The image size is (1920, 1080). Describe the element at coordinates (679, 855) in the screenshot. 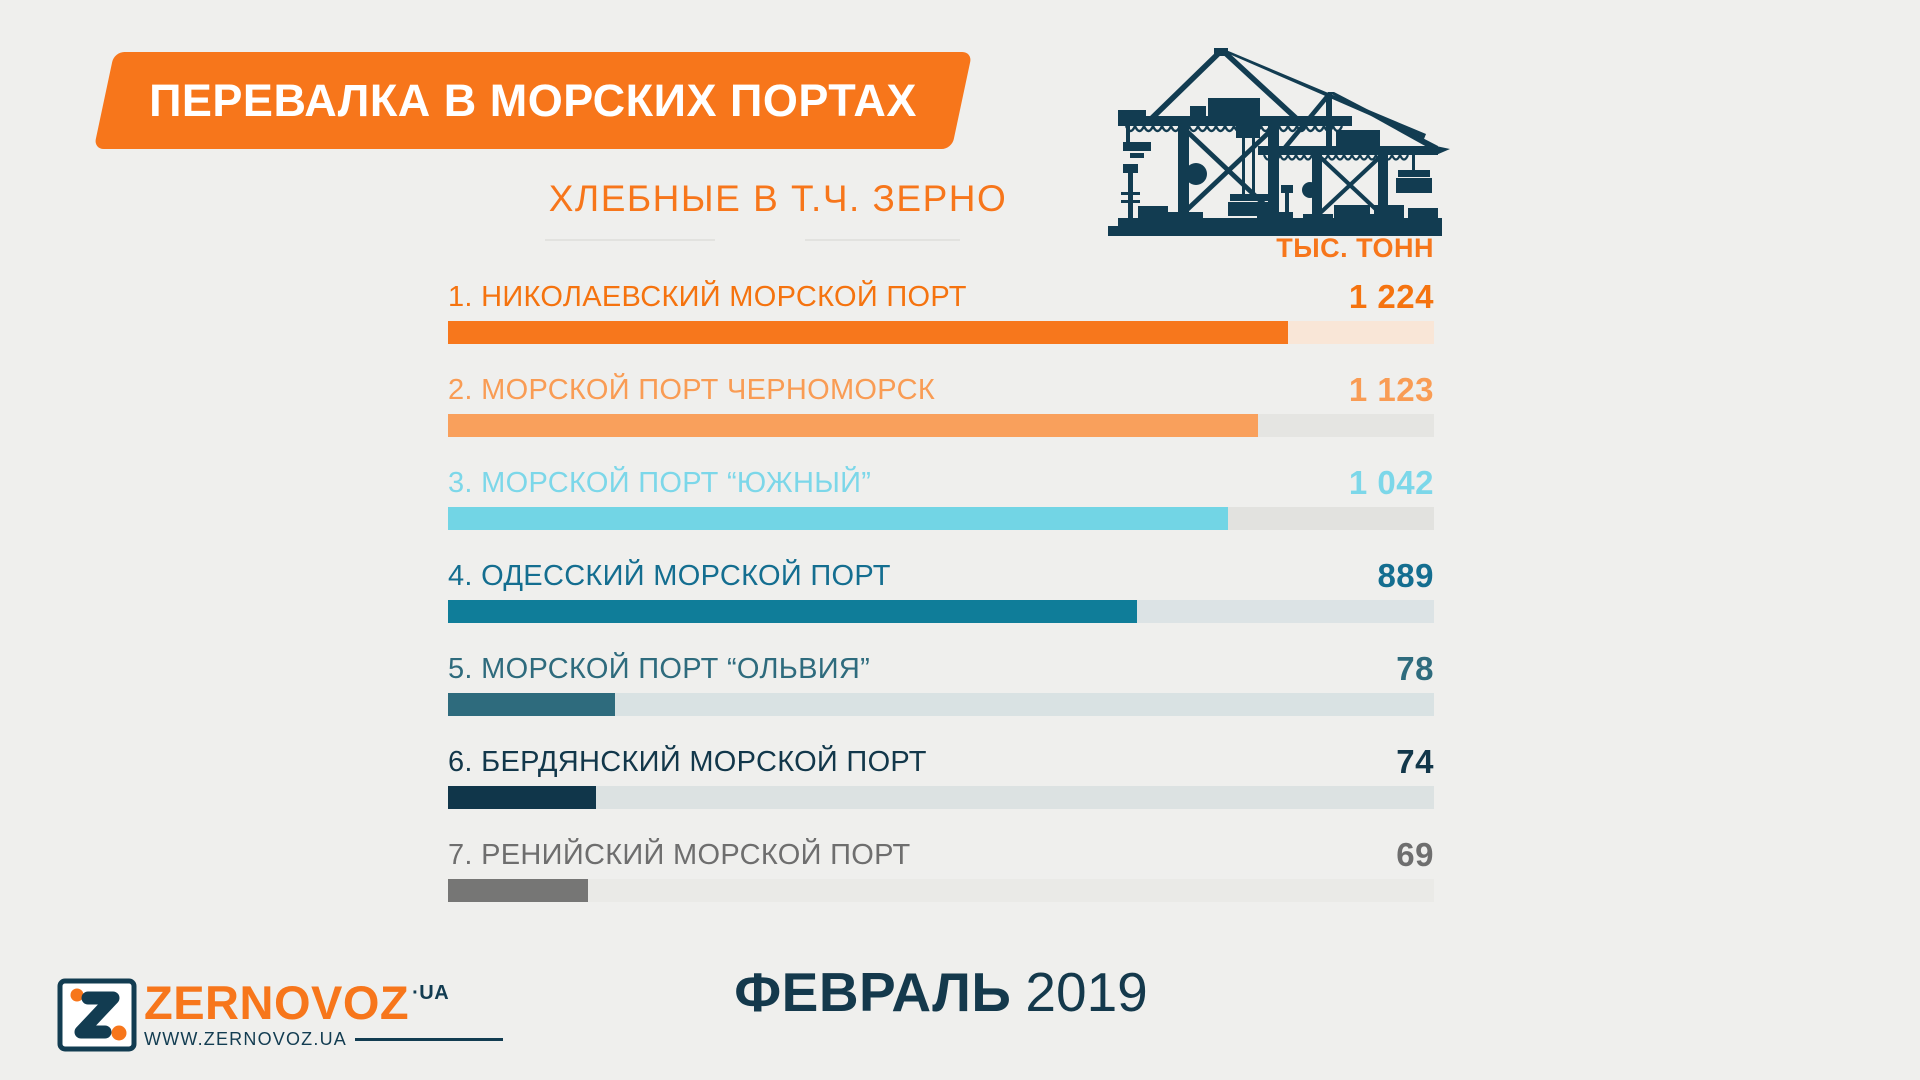

I see `port-label: 7. РЕНИЙСКИЙ МОРСКОЙ ПОРТ` at that location.